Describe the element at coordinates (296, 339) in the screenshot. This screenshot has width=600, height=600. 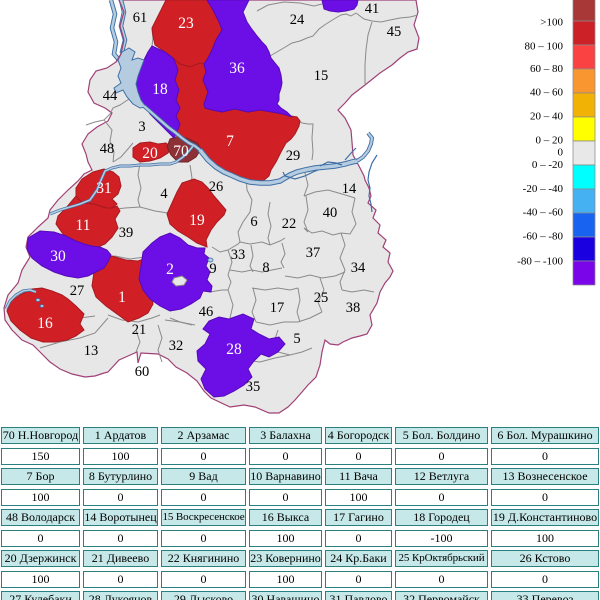
I see `svg-text: 5` at that location.